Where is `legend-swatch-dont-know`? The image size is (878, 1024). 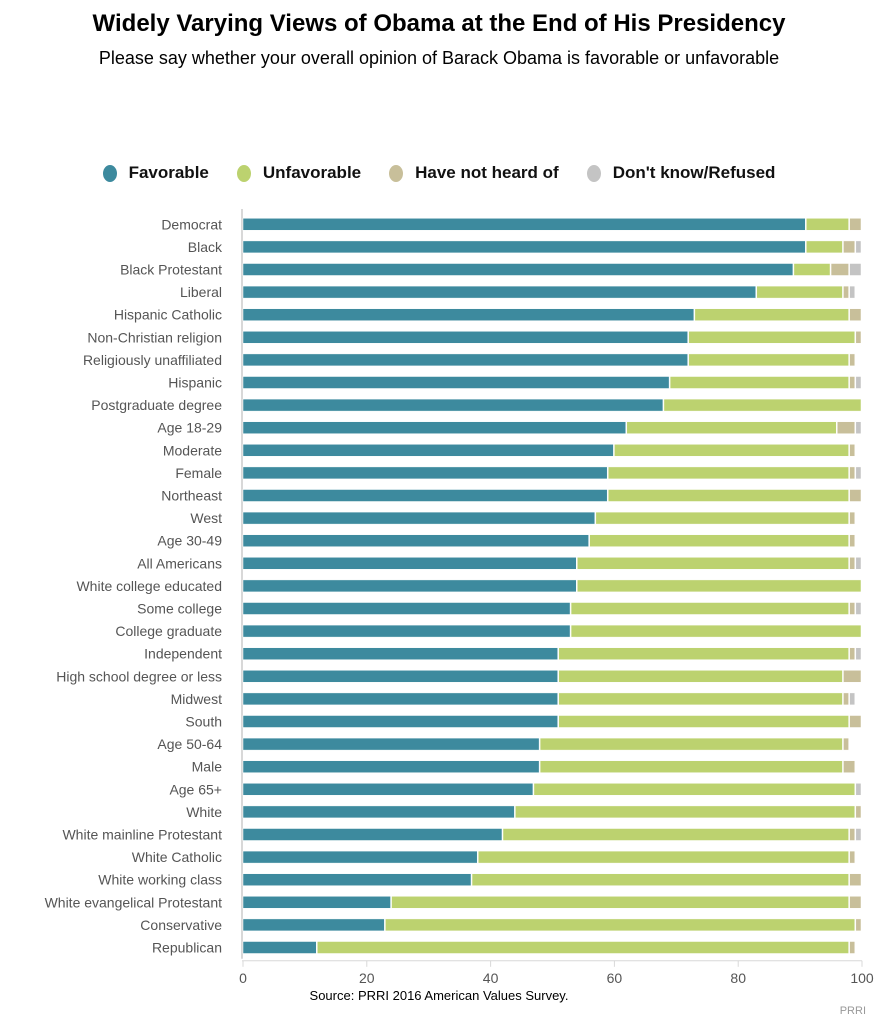
legend-swatch-dont-know is located at coordinates (593, 173).